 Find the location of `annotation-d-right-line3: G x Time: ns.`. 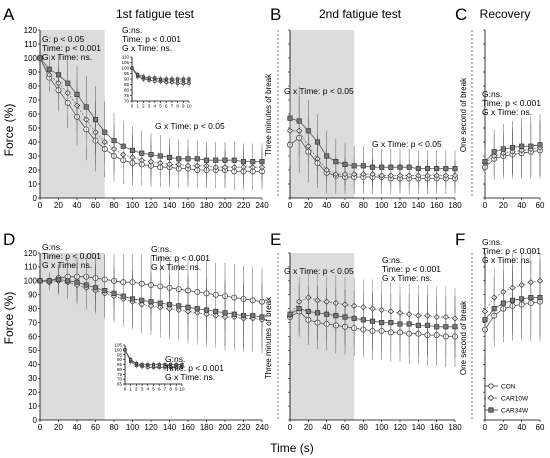

annotation-d-right-line3: G x Time: ns. is located at coordinates (176, 267).